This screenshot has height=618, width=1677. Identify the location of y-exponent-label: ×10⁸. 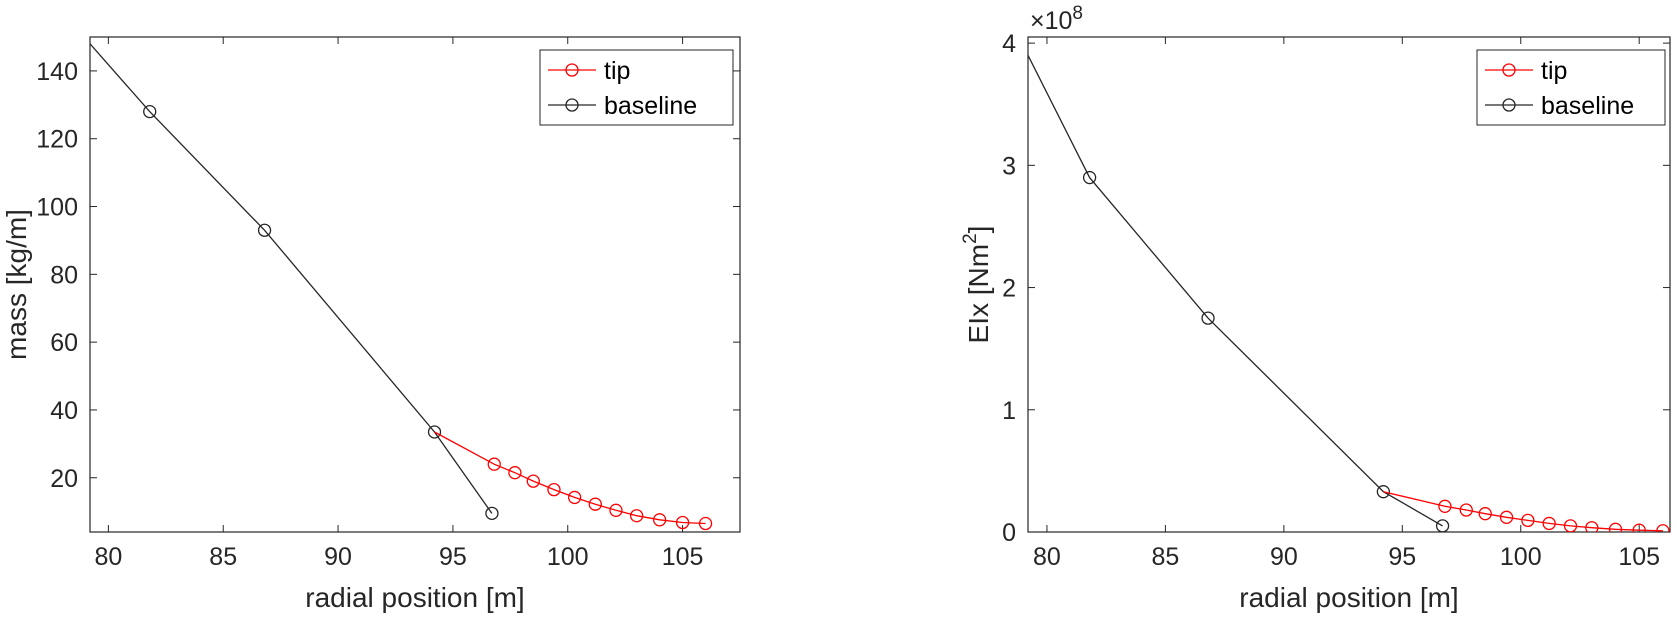
(1056, 19).